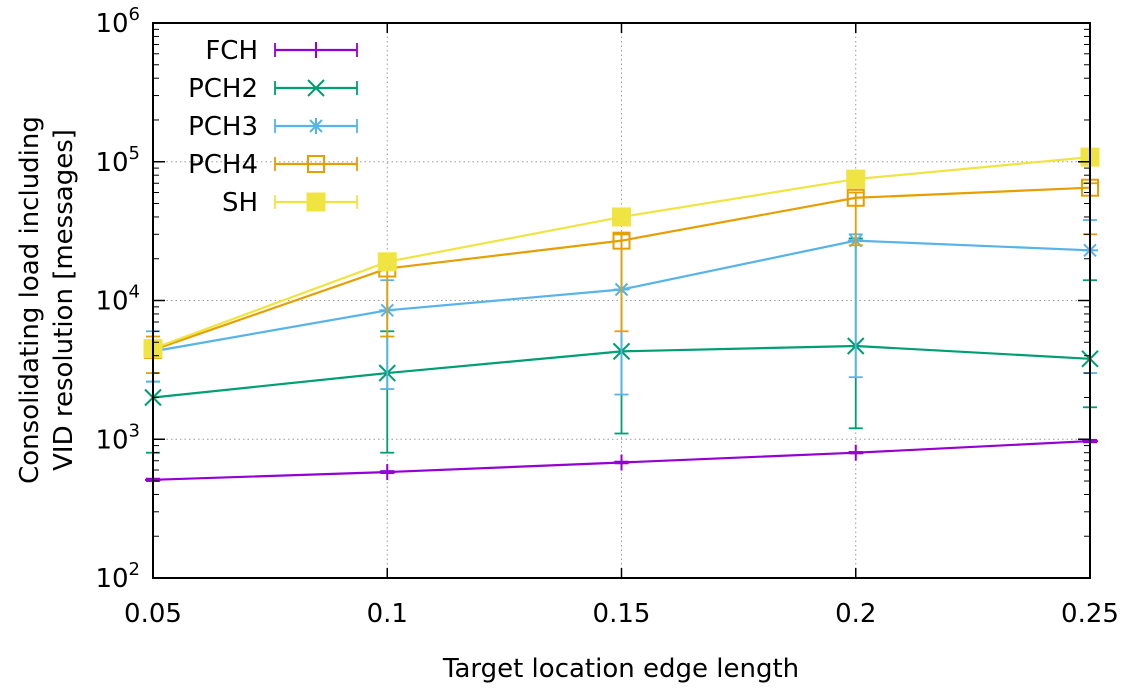  What do you see at coordinates (117, 299) in the screenshot?
I see `y-tick-label: 10⁴` at bounding box center [117, 299].